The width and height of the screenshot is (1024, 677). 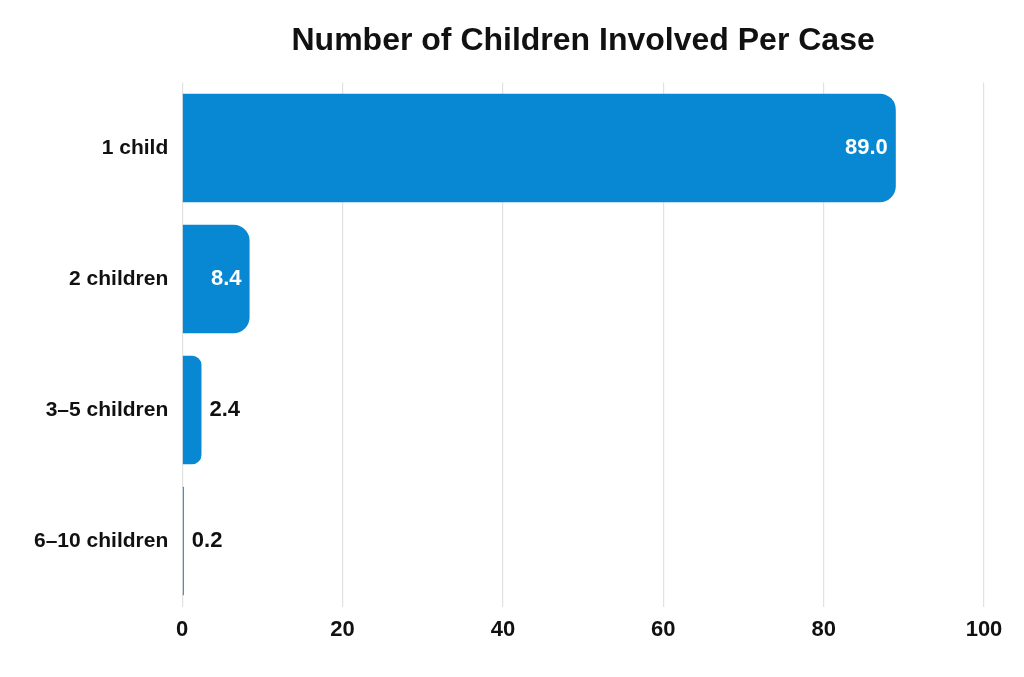 I want to click on y-tick-label: 1 child, so click(x=135, y=146).